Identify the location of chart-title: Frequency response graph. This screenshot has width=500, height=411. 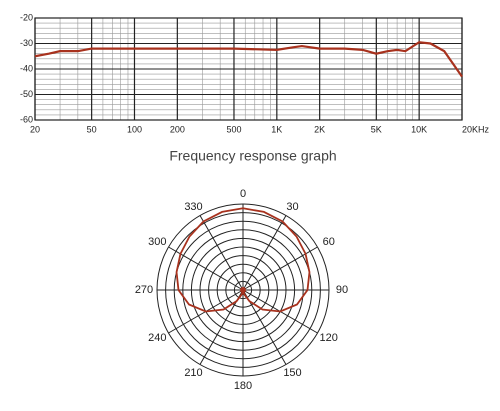
(252, 156).